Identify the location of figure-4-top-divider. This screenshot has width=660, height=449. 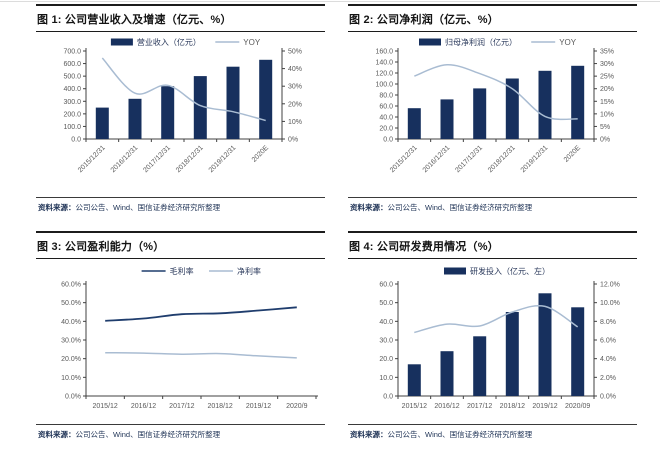
(492, 232).